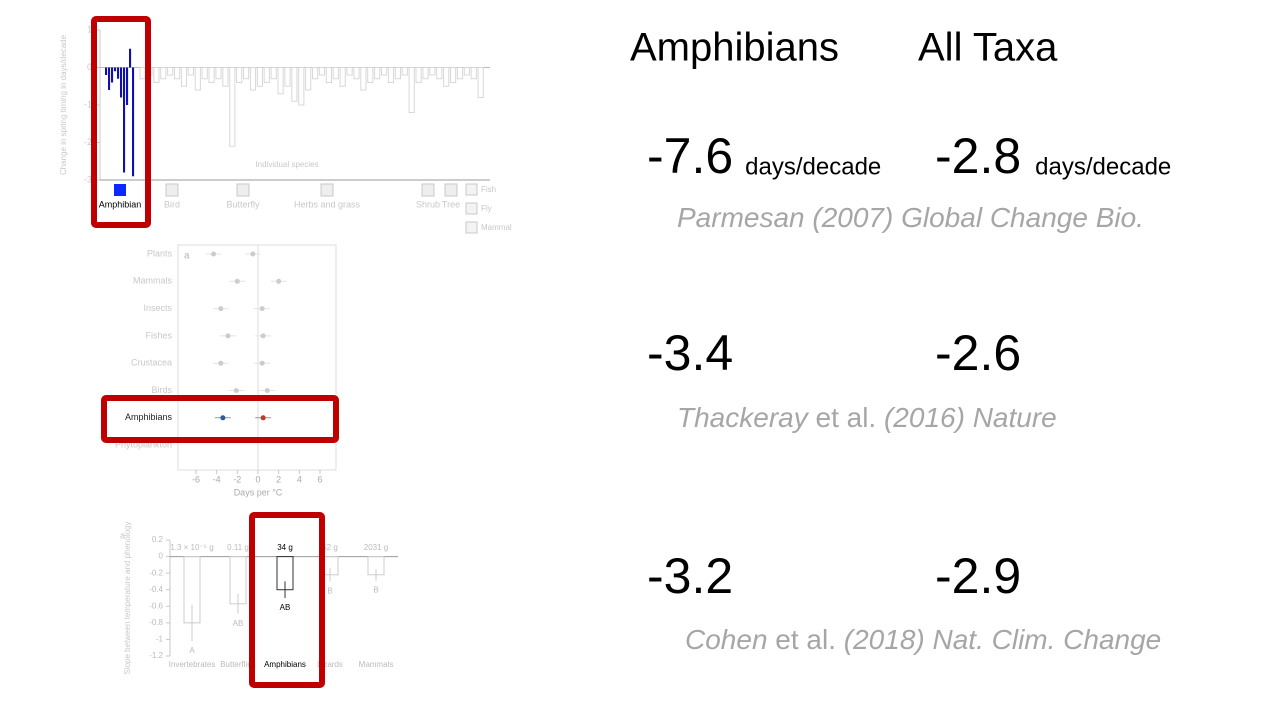  What do you see at coordinates (158, 335) in the screenshot?
I see `category-label: Fishes` at bounding box center [158, 335].